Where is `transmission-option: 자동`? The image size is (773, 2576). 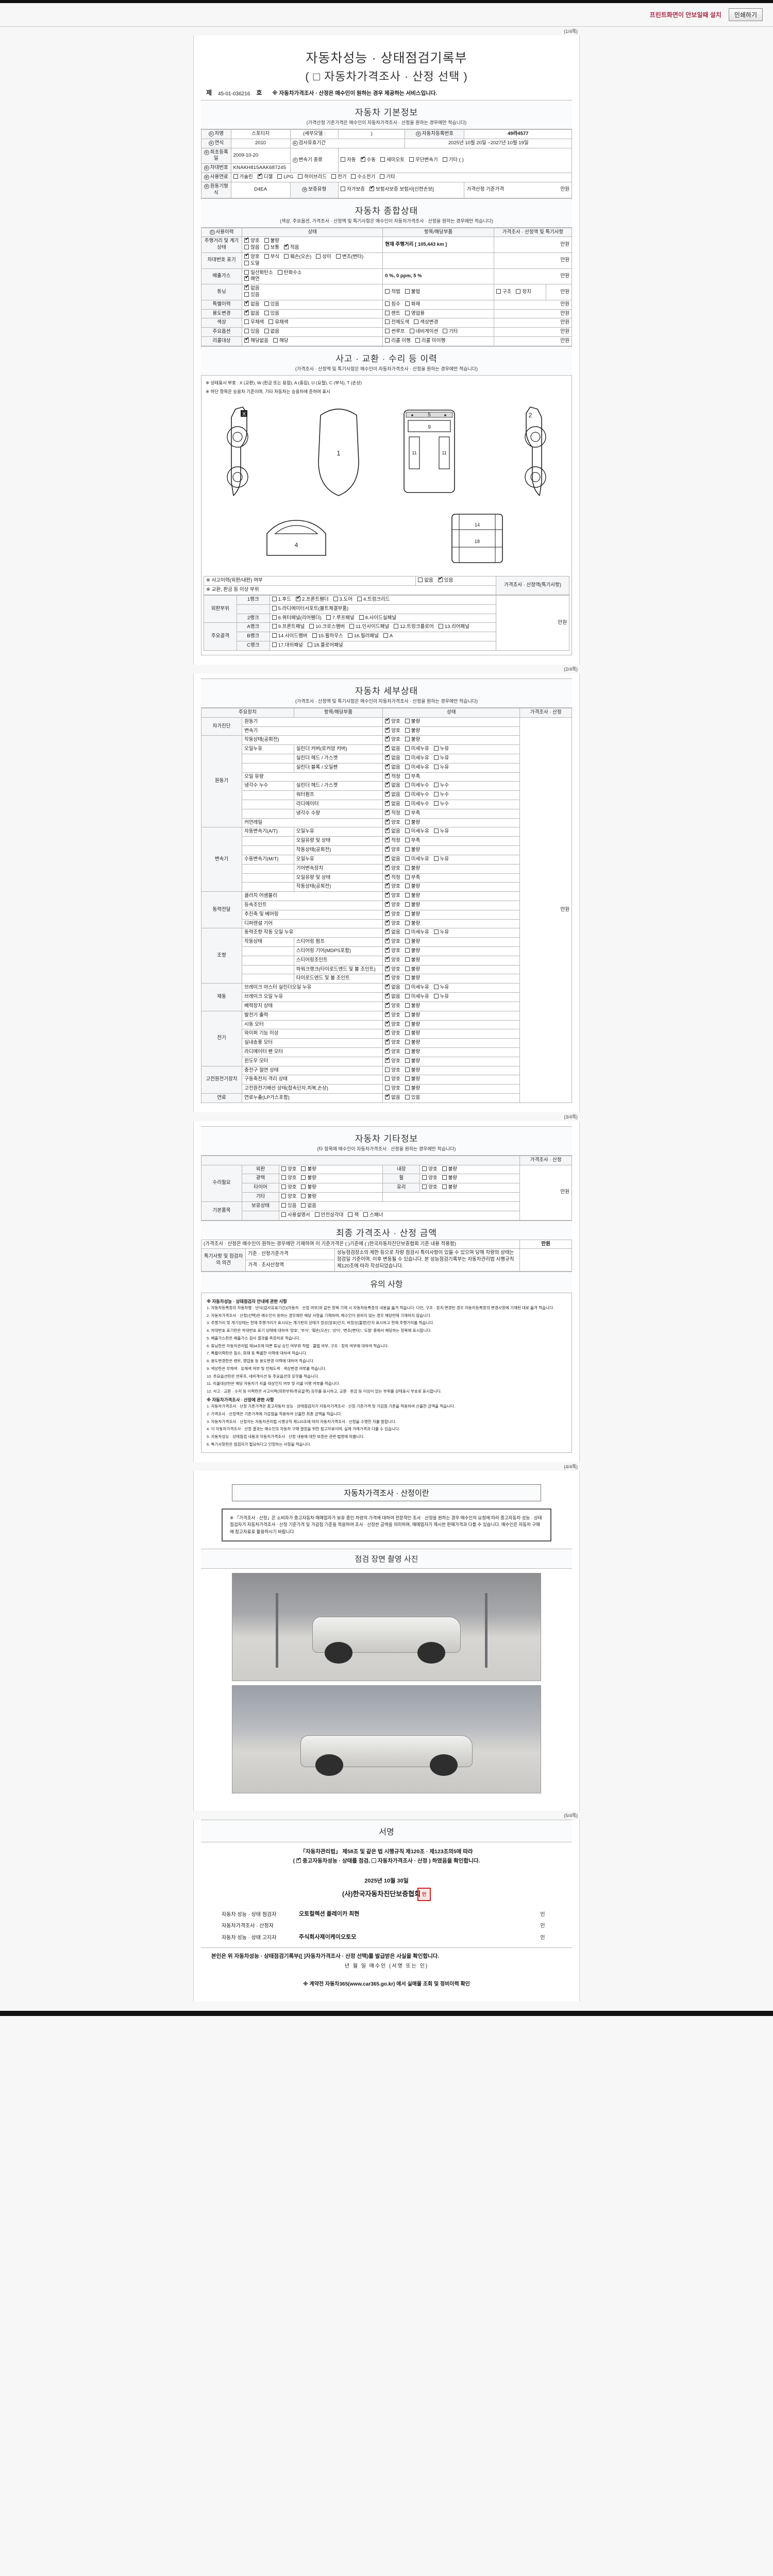 transmission-option: 자동 is located at coordinates (348, 160).